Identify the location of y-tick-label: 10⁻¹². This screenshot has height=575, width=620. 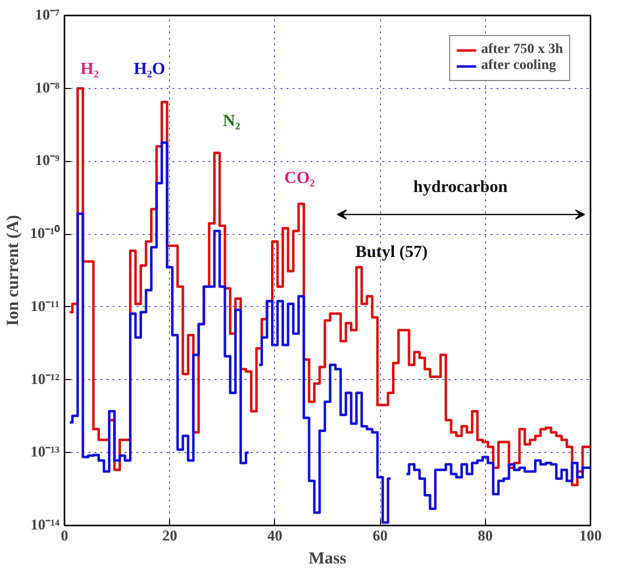
(45, 380).